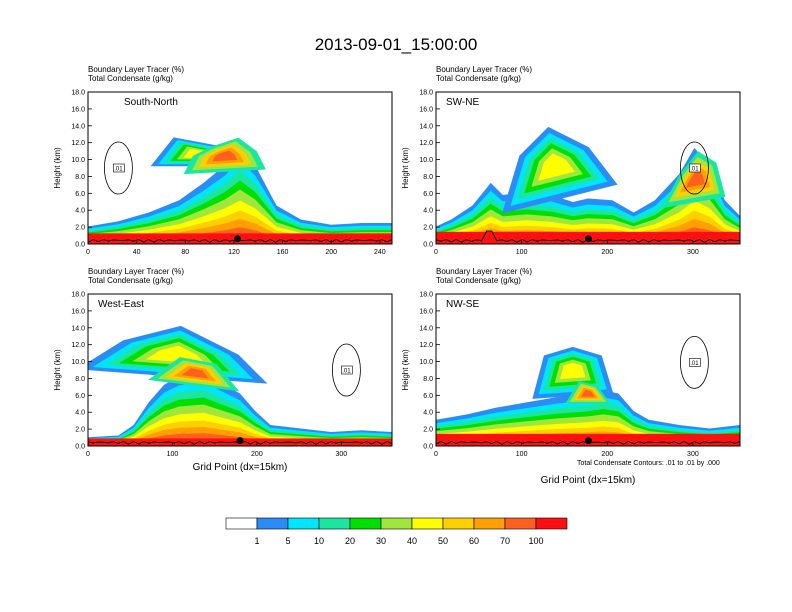  Describe the element at coordinates (380, 252) in the screenshot. I see `x-tick-label: 240` at that location.